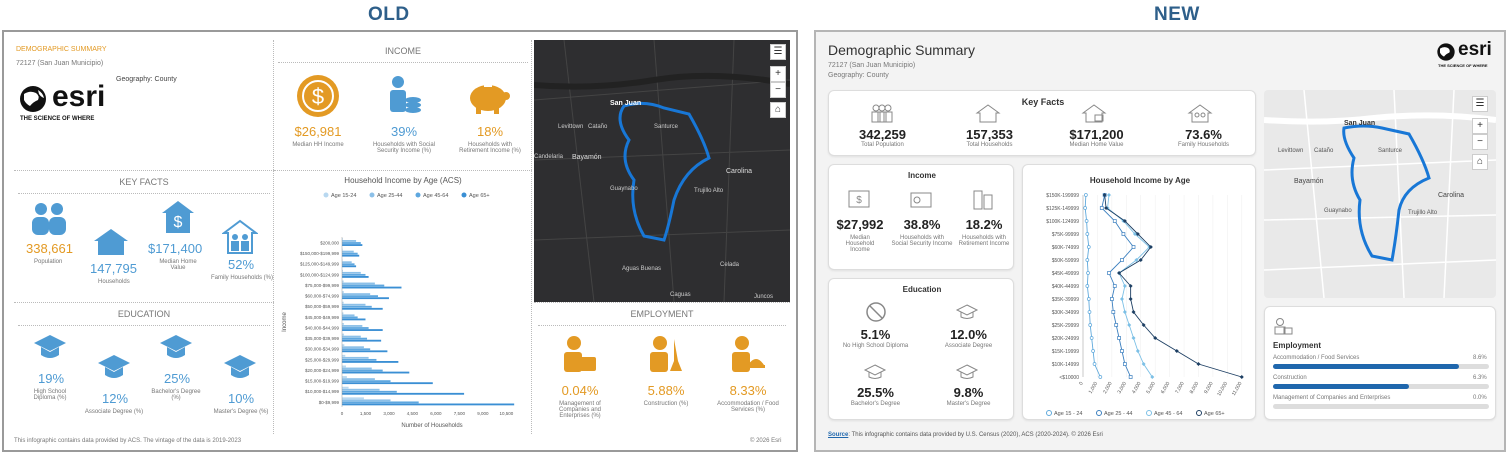 The image size is (1508, 454). Describe the element at coordinates (49, 248) in the screenshot. I see `old-population-value: 338,661` at that location.